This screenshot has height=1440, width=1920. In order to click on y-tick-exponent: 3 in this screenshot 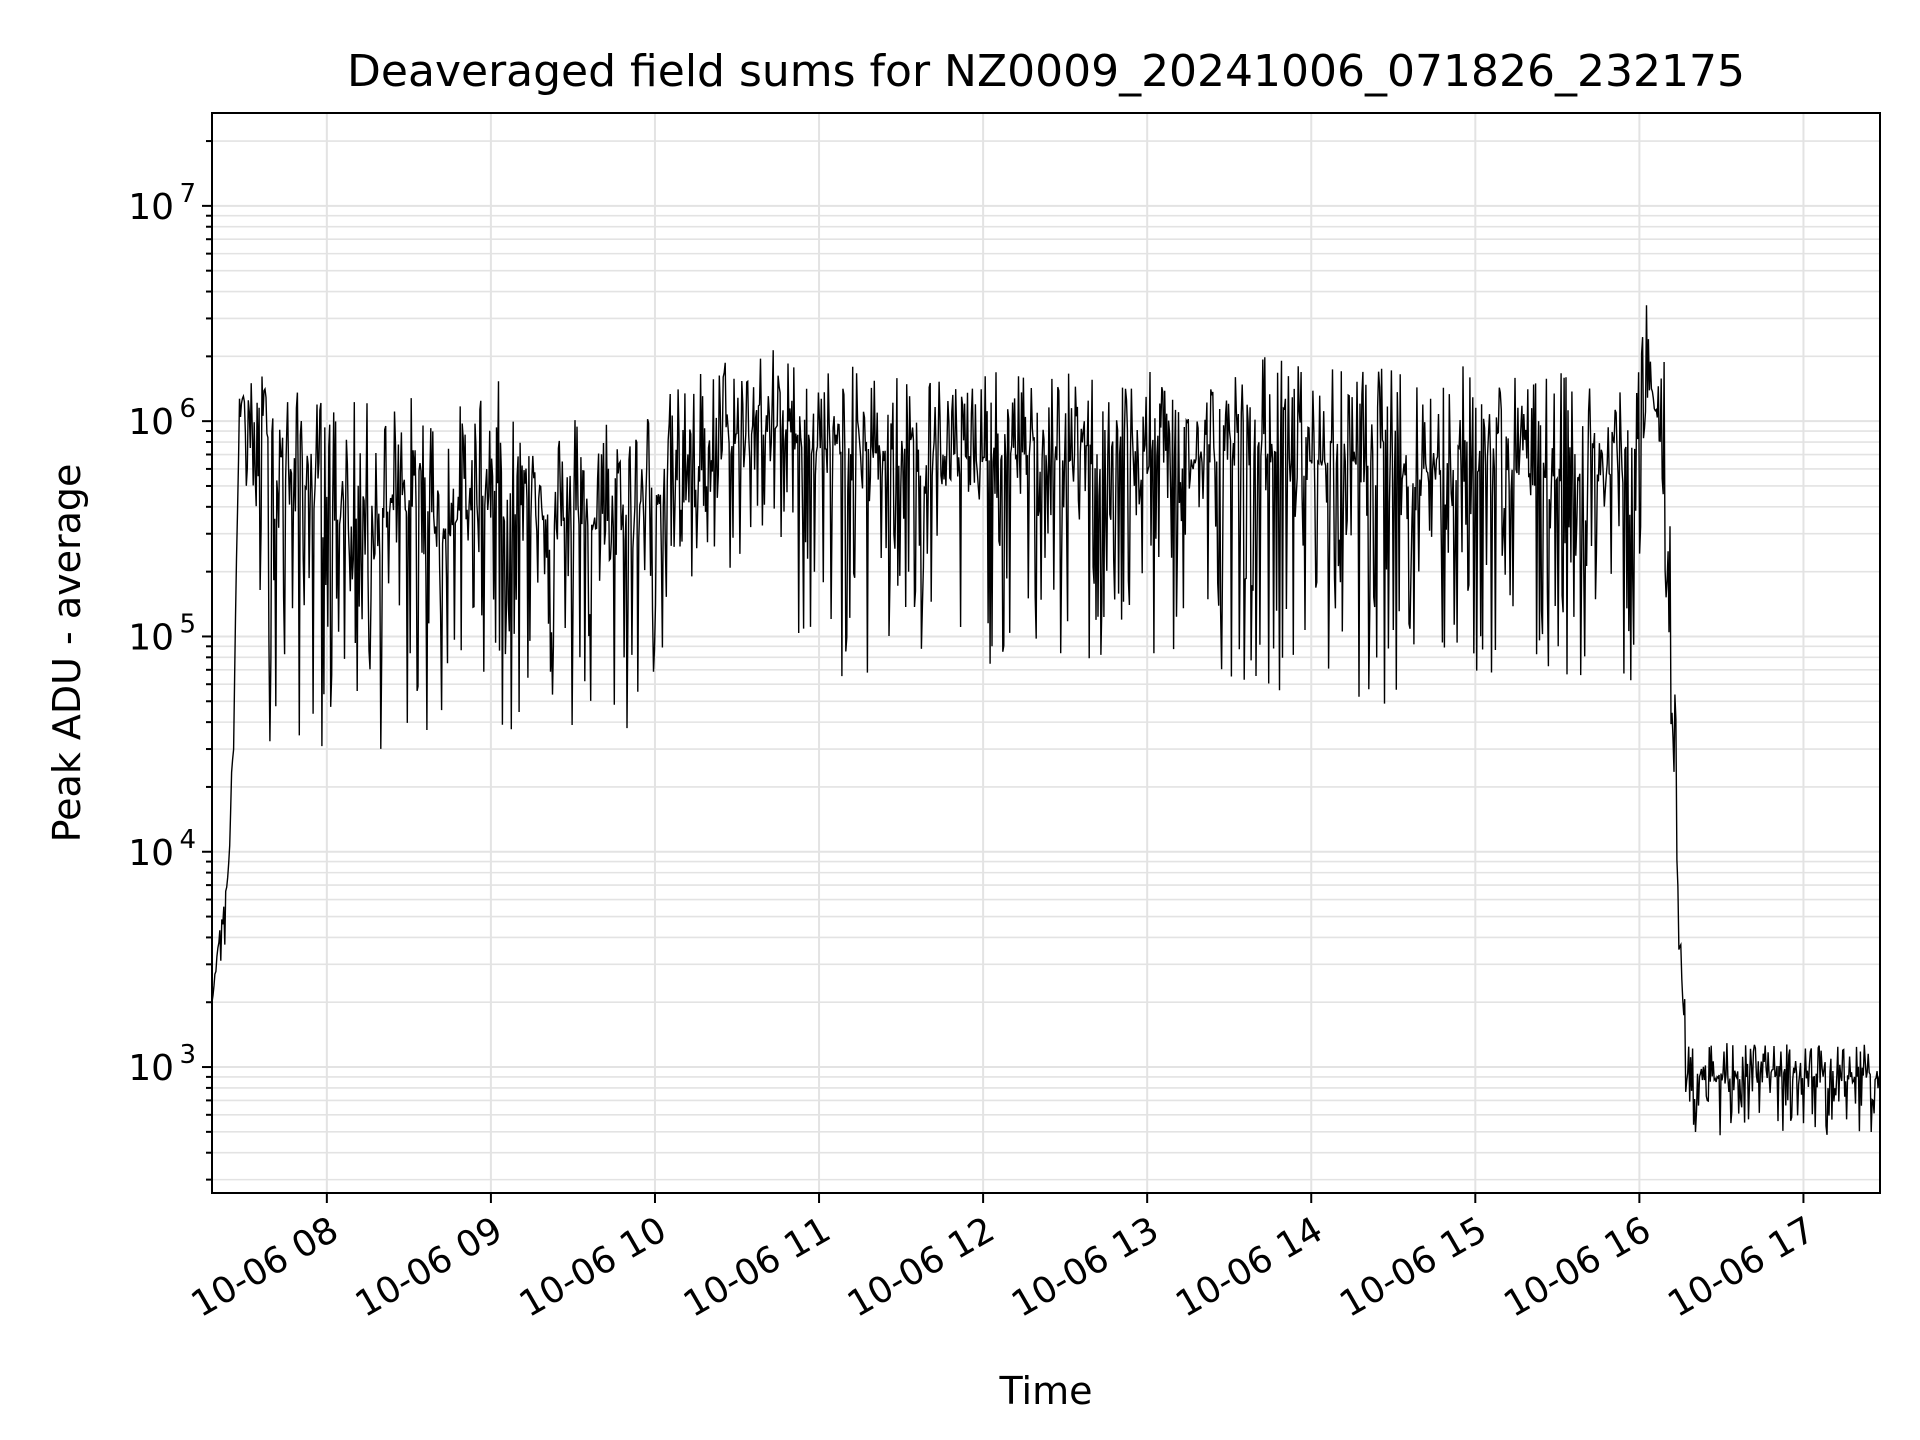, I will do `click(187, 1055)`.